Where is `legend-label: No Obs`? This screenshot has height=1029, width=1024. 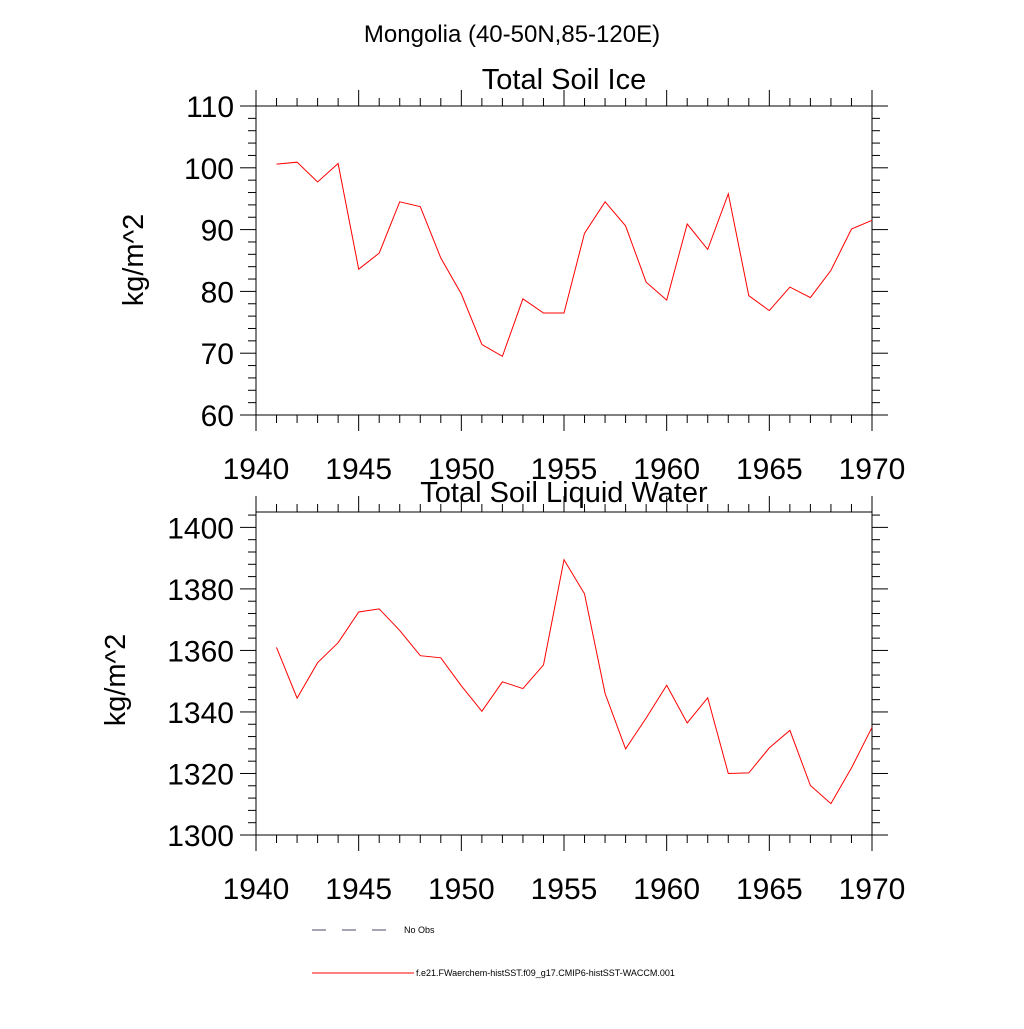
legend-label: No Obs is located at coordinates (419, 930).